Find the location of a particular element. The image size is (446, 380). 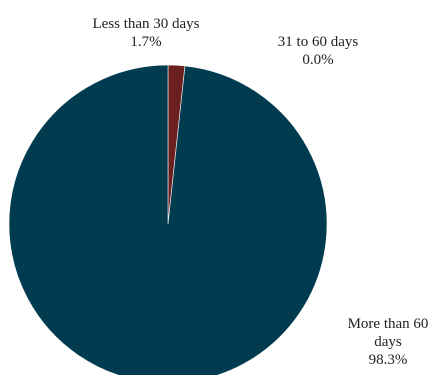

slice-percent-0: 1.7% is located at coordinates (145, 42).